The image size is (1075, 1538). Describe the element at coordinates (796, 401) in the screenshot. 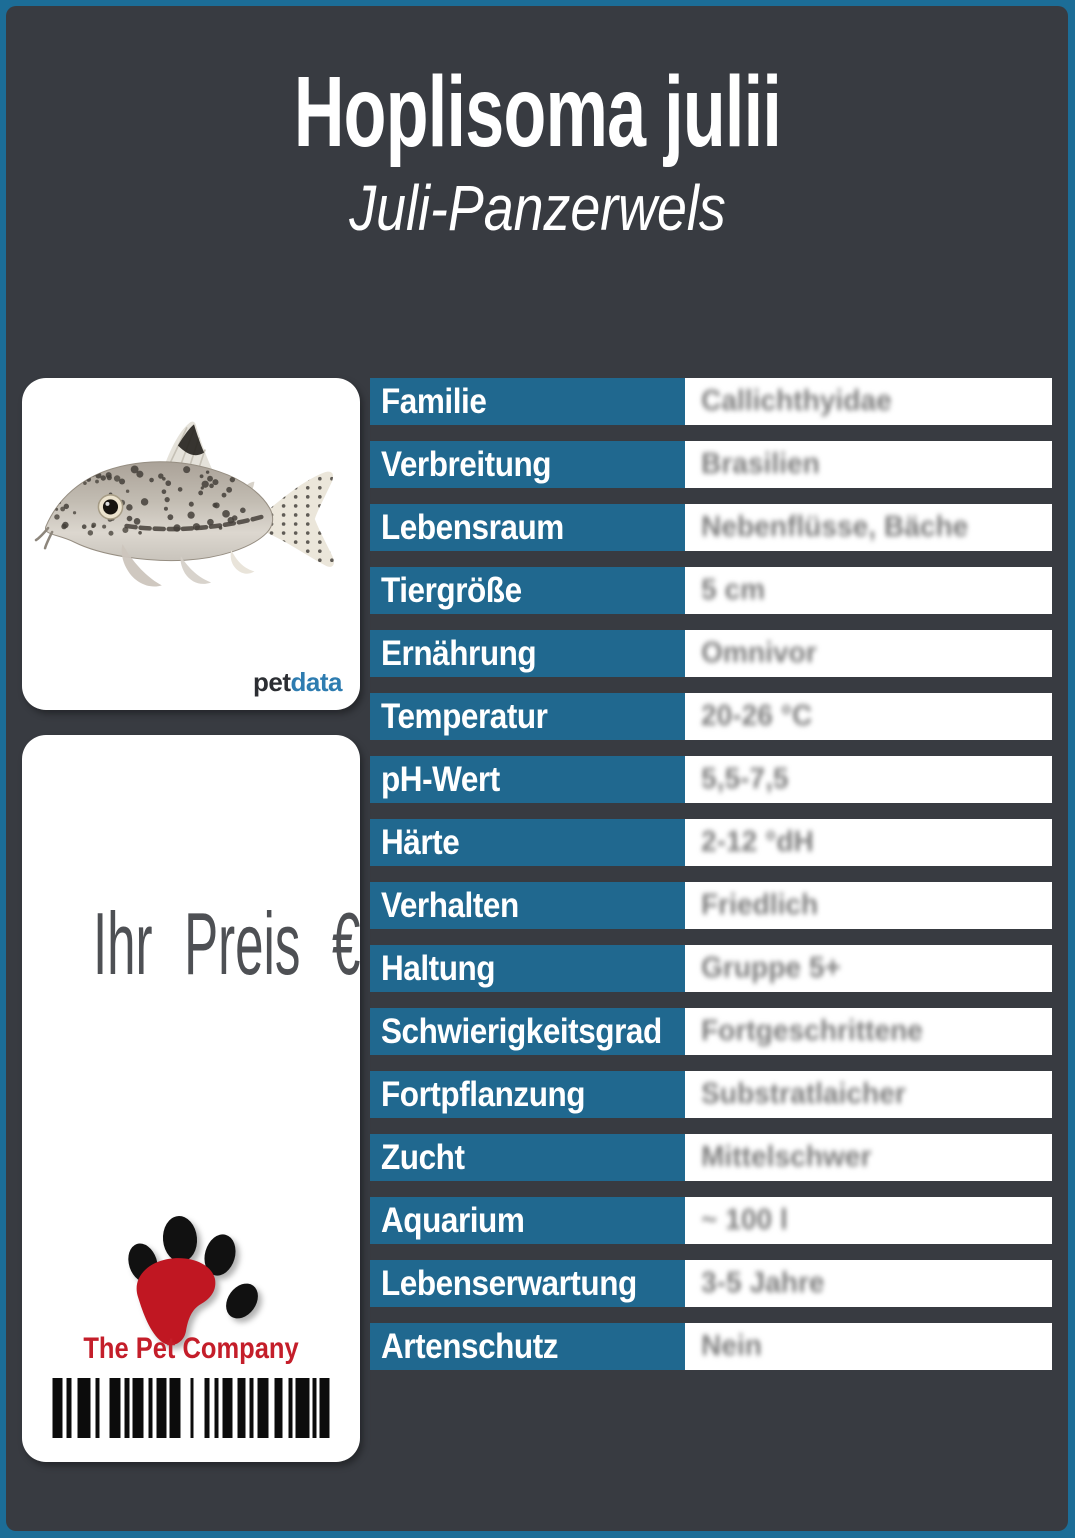

I see `row-value-text: Callichthyidae` at that location.